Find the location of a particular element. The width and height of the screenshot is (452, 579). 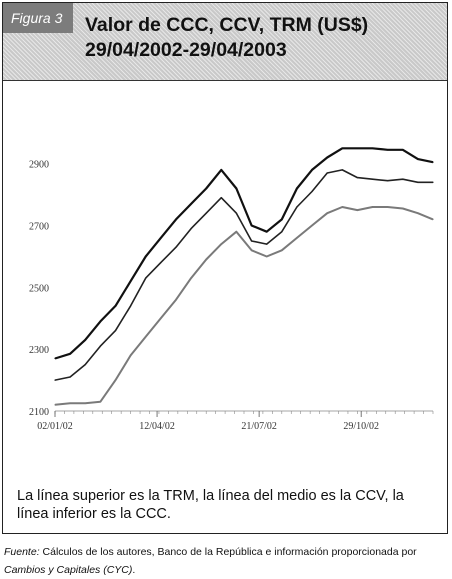

y-axis: 2100 2300 2500 2700 2900 is located at coordinates (39, 289).